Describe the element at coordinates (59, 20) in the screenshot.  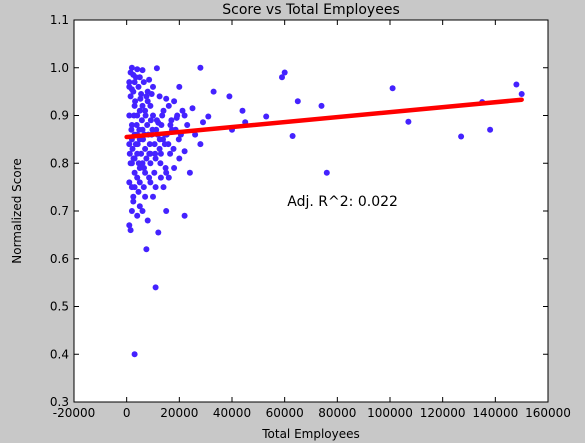
I see `y-tick-label: 1.1` at that location.